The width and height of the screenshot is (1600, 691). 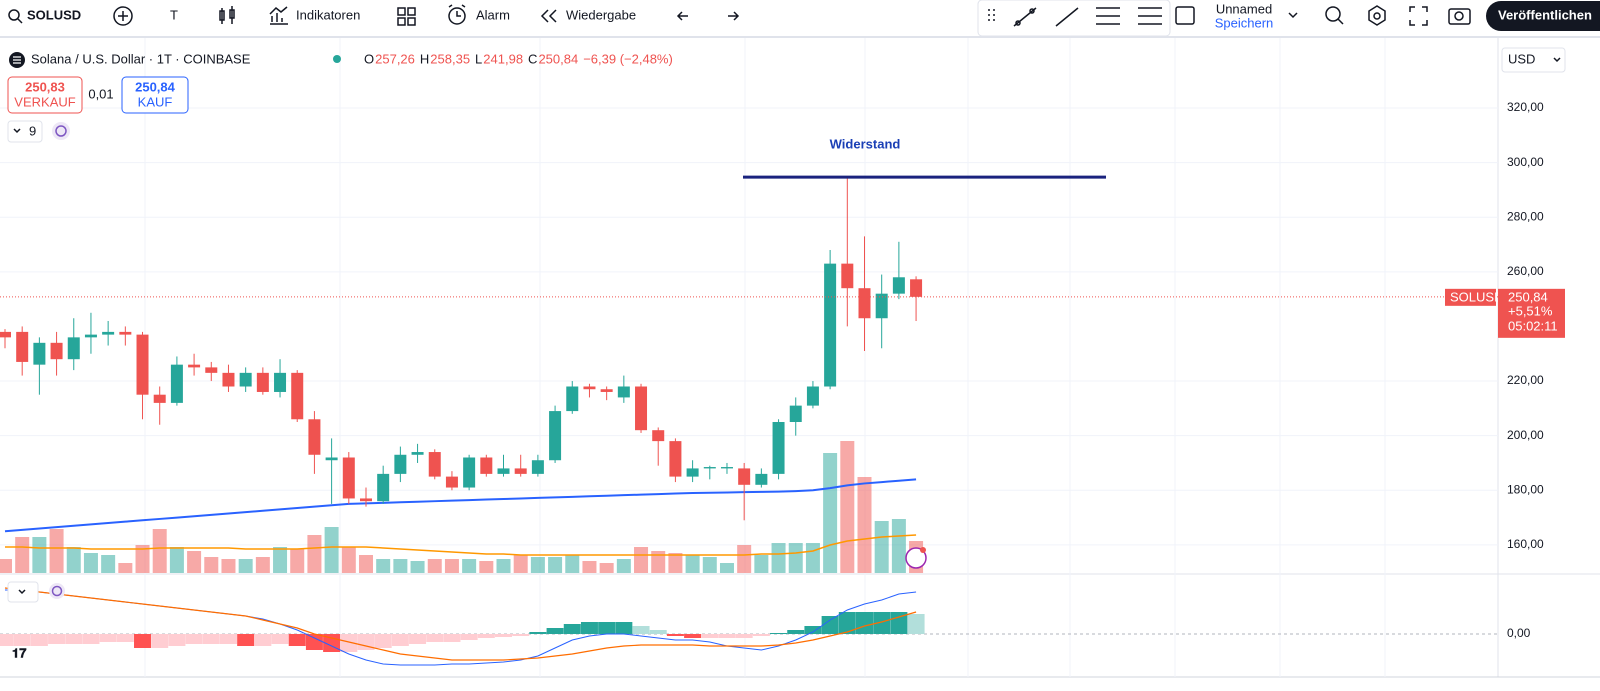 I want to click on undo, so click(x=682, y=16).